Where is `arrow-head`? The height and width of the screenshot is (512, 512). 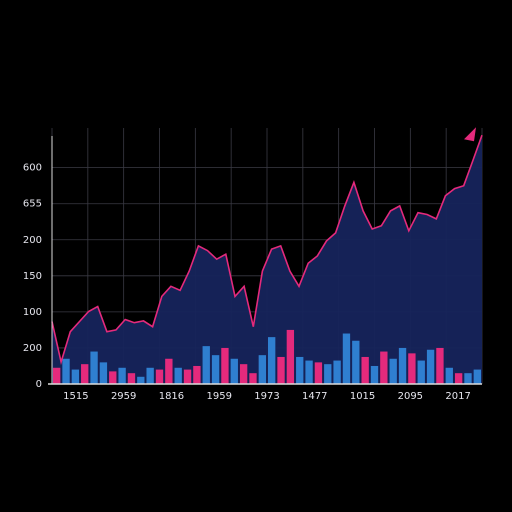
arrow-head is located at coordinates (470, 134).